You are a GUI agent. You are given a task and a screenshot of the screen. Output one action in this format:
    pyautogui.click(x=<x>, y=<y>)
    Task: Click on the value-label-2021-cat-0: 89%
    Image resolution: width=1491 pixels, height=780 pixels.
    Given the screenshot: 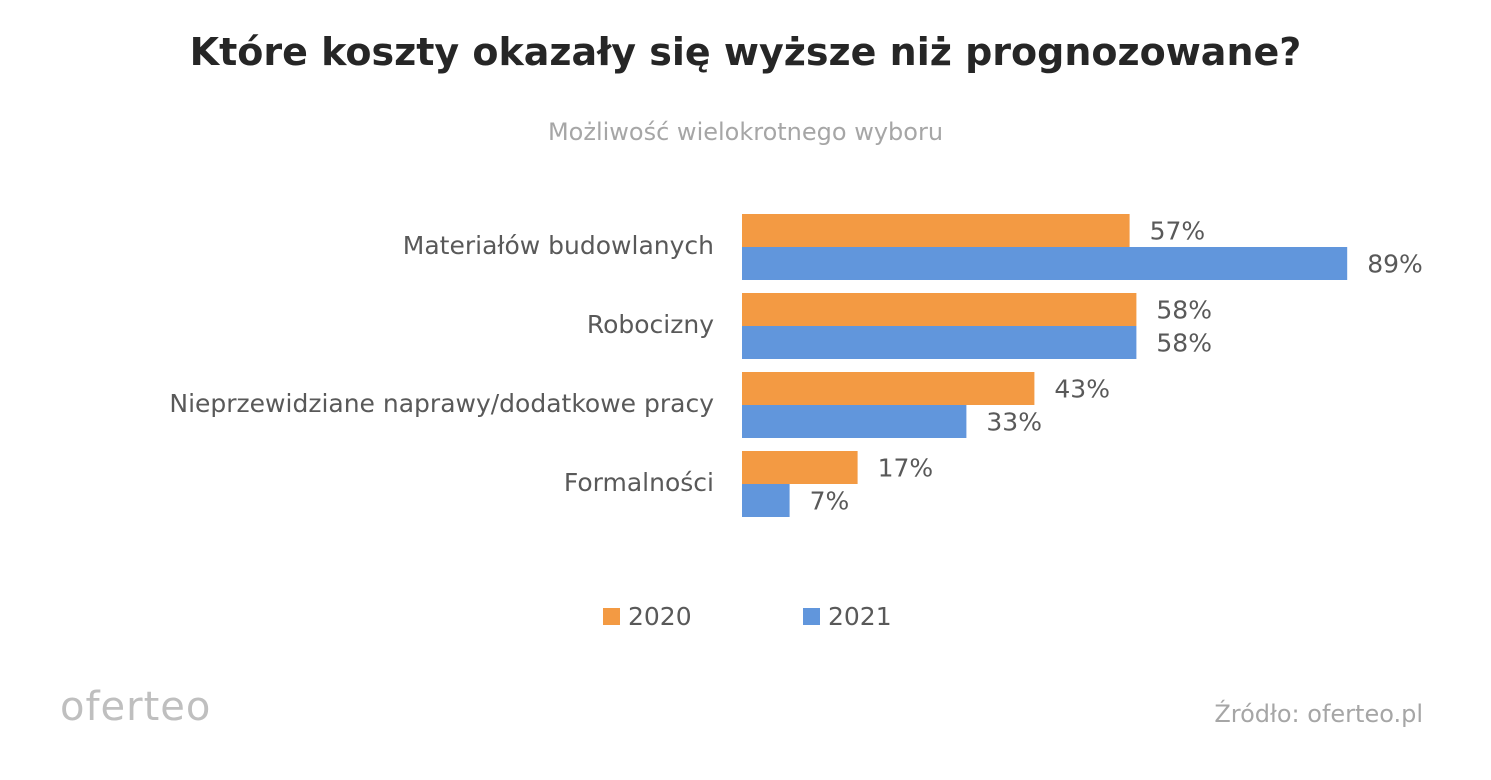 What is the action you would take?
    pyautogui.click(x=1395, y=264)
    